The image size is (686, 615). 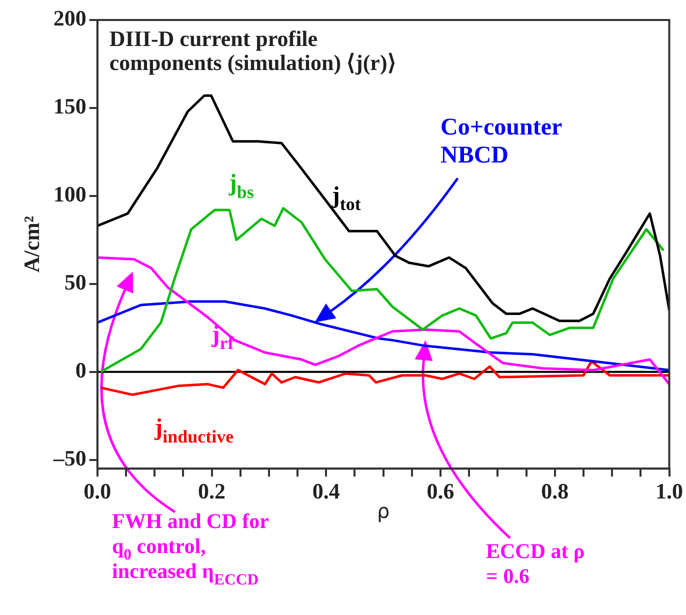 What do you see at coordinates (669, 491) in the screenshot?
I see `x-tick-label: 1.0` at bounding box center [669, 491].